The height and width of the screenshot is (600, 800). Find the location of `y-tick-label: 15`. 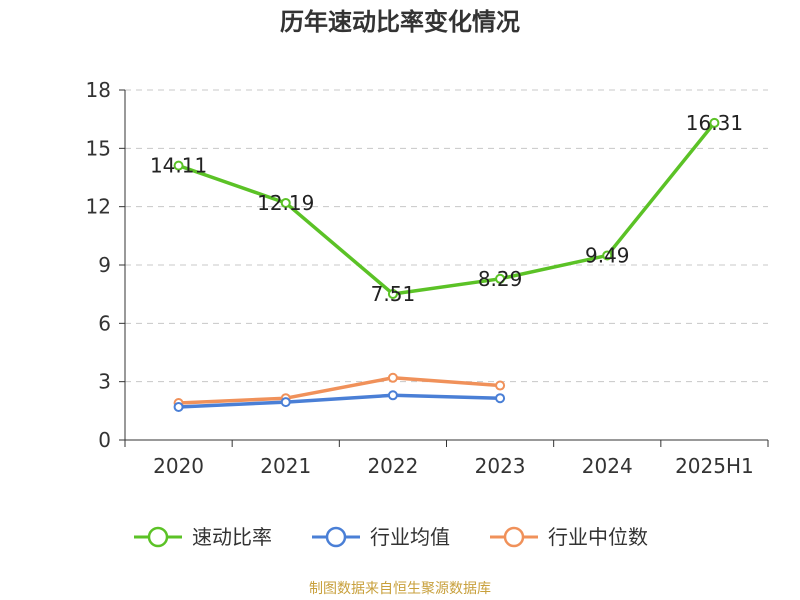

y-tick-label: 15 is located at coordinates (98, 148).